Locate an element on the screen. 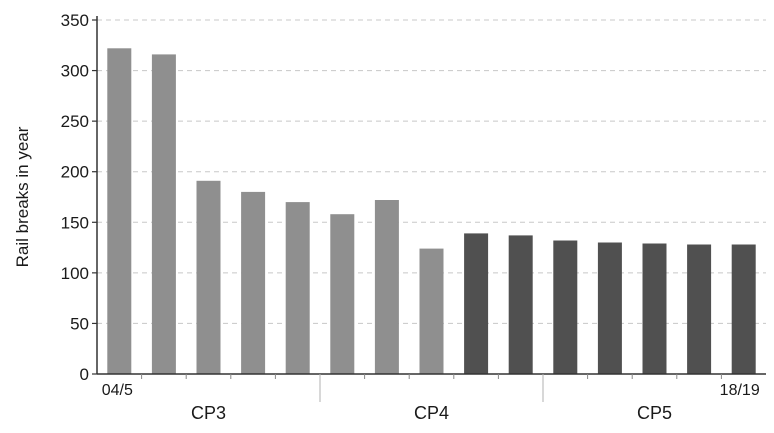  period-labels: CP3 CP4 CP5 is located at coordinates (431, 413).